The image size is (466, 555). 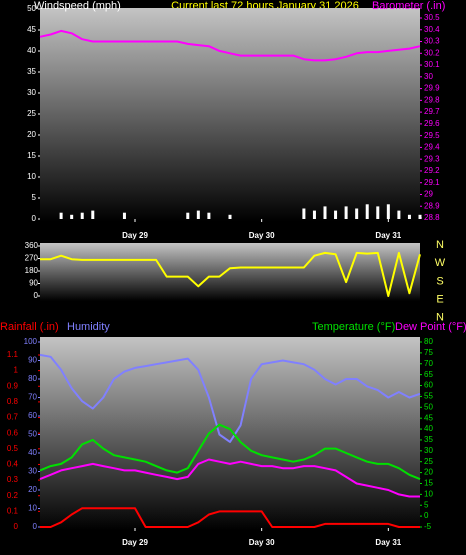 I want to click on y-tick-label: 0.5, so click(x=13, y=448).